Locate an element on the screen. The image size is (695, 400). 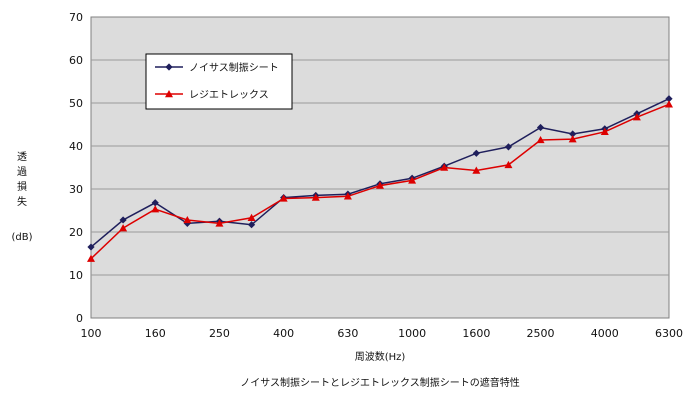
y-tick-labels: 0 10 20 30 40 50 60 70 is located at coordinates (76, 168).